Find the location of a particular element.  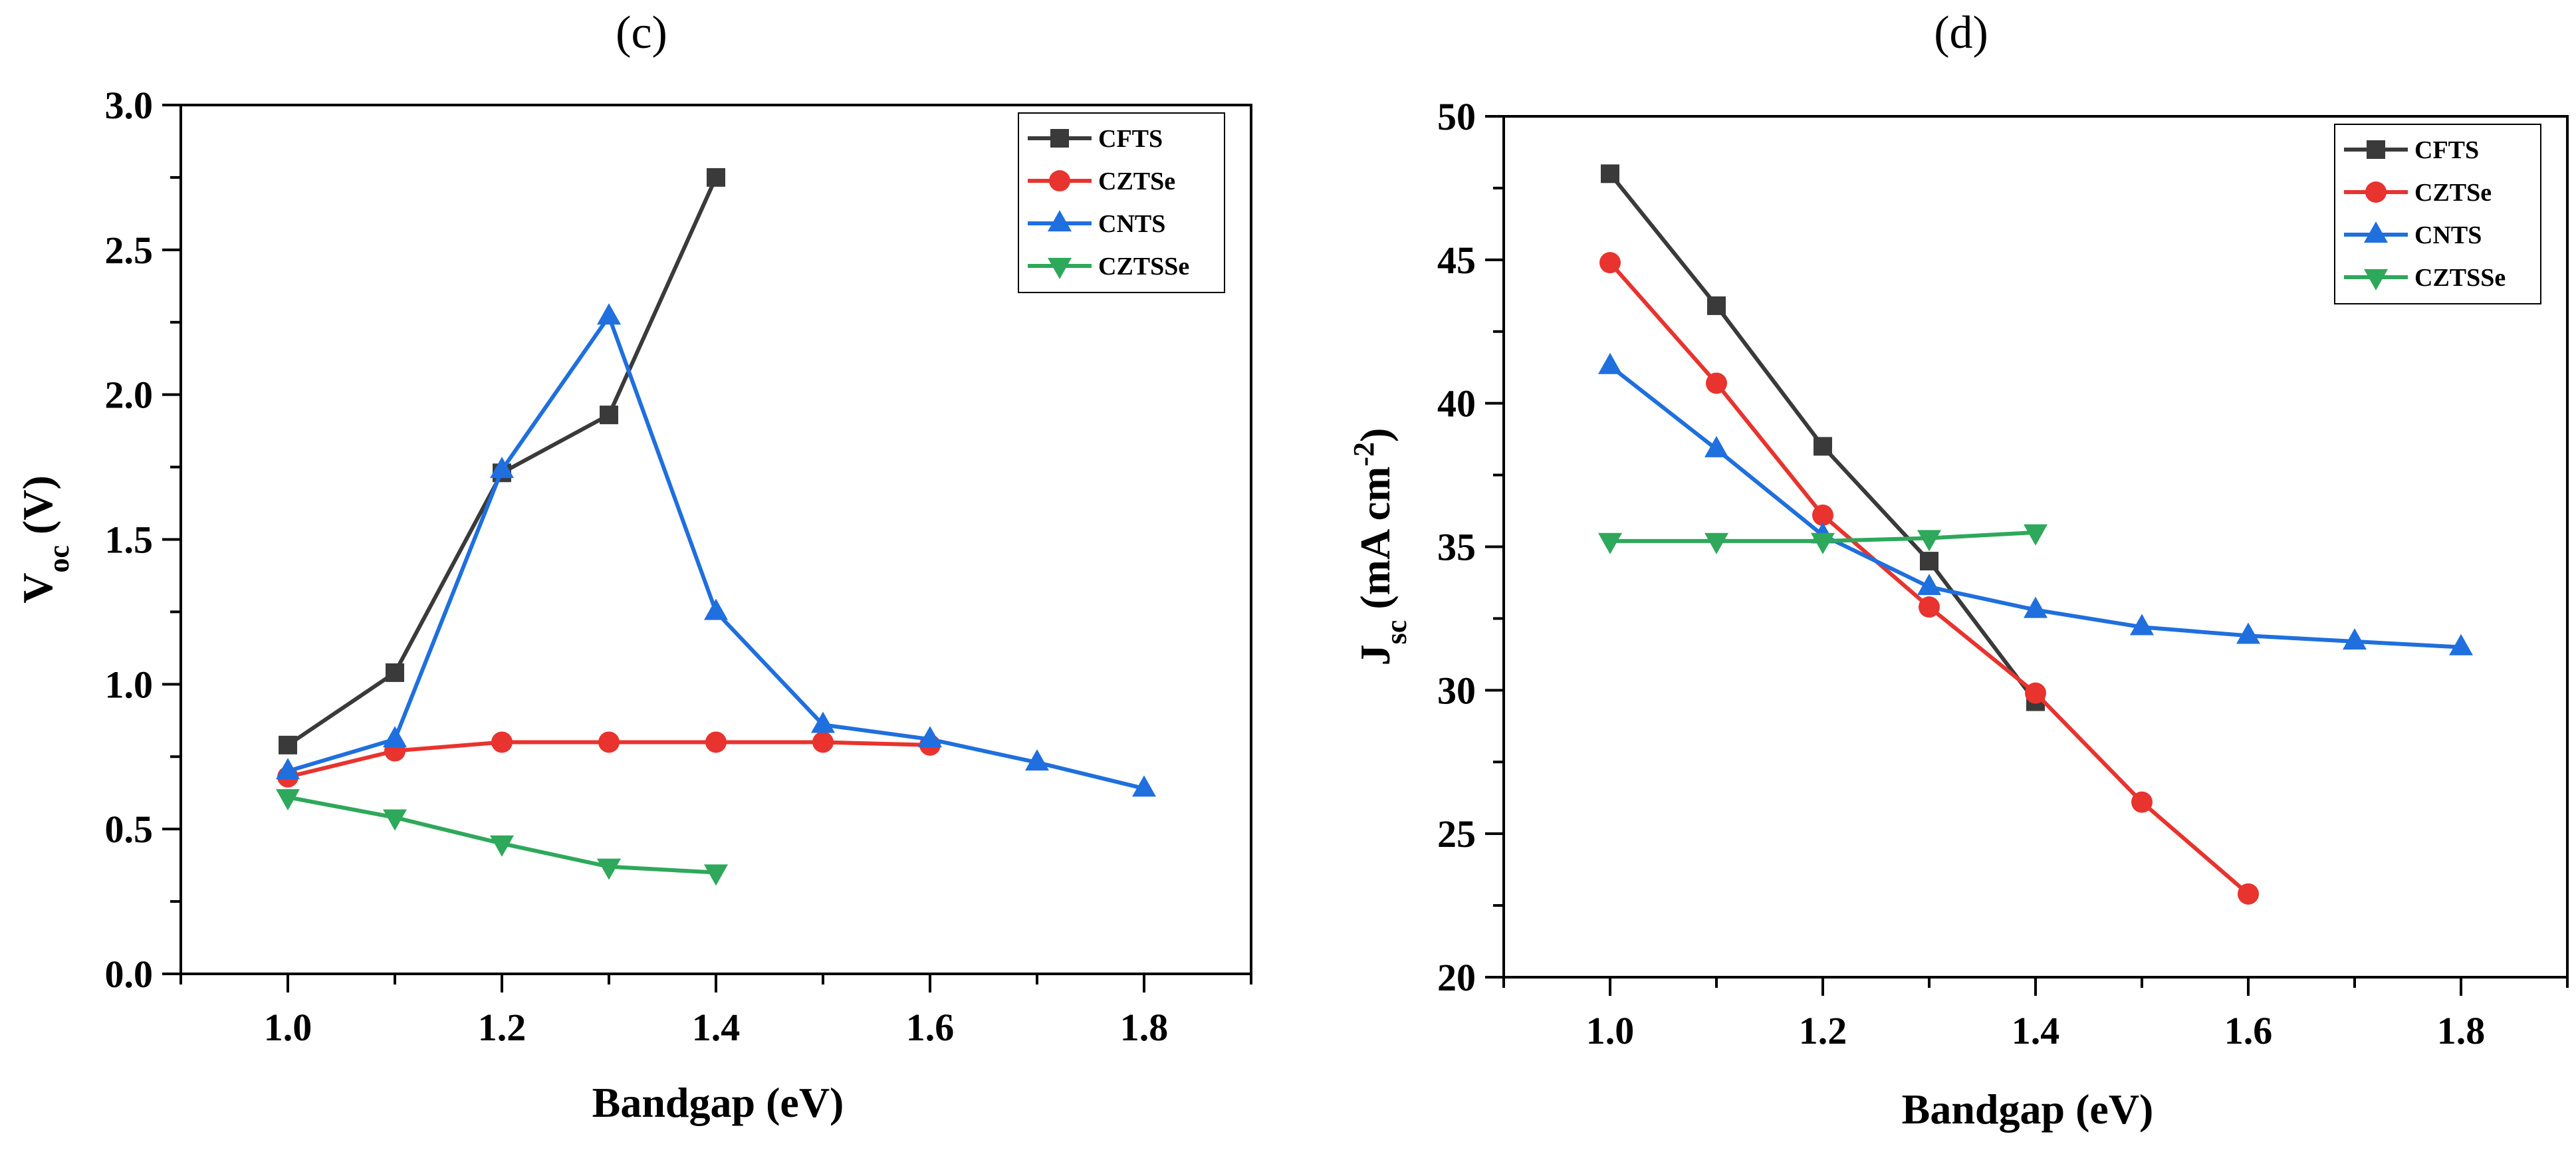

y-tick-label: 0.5 is located at coordinates (129, 829).